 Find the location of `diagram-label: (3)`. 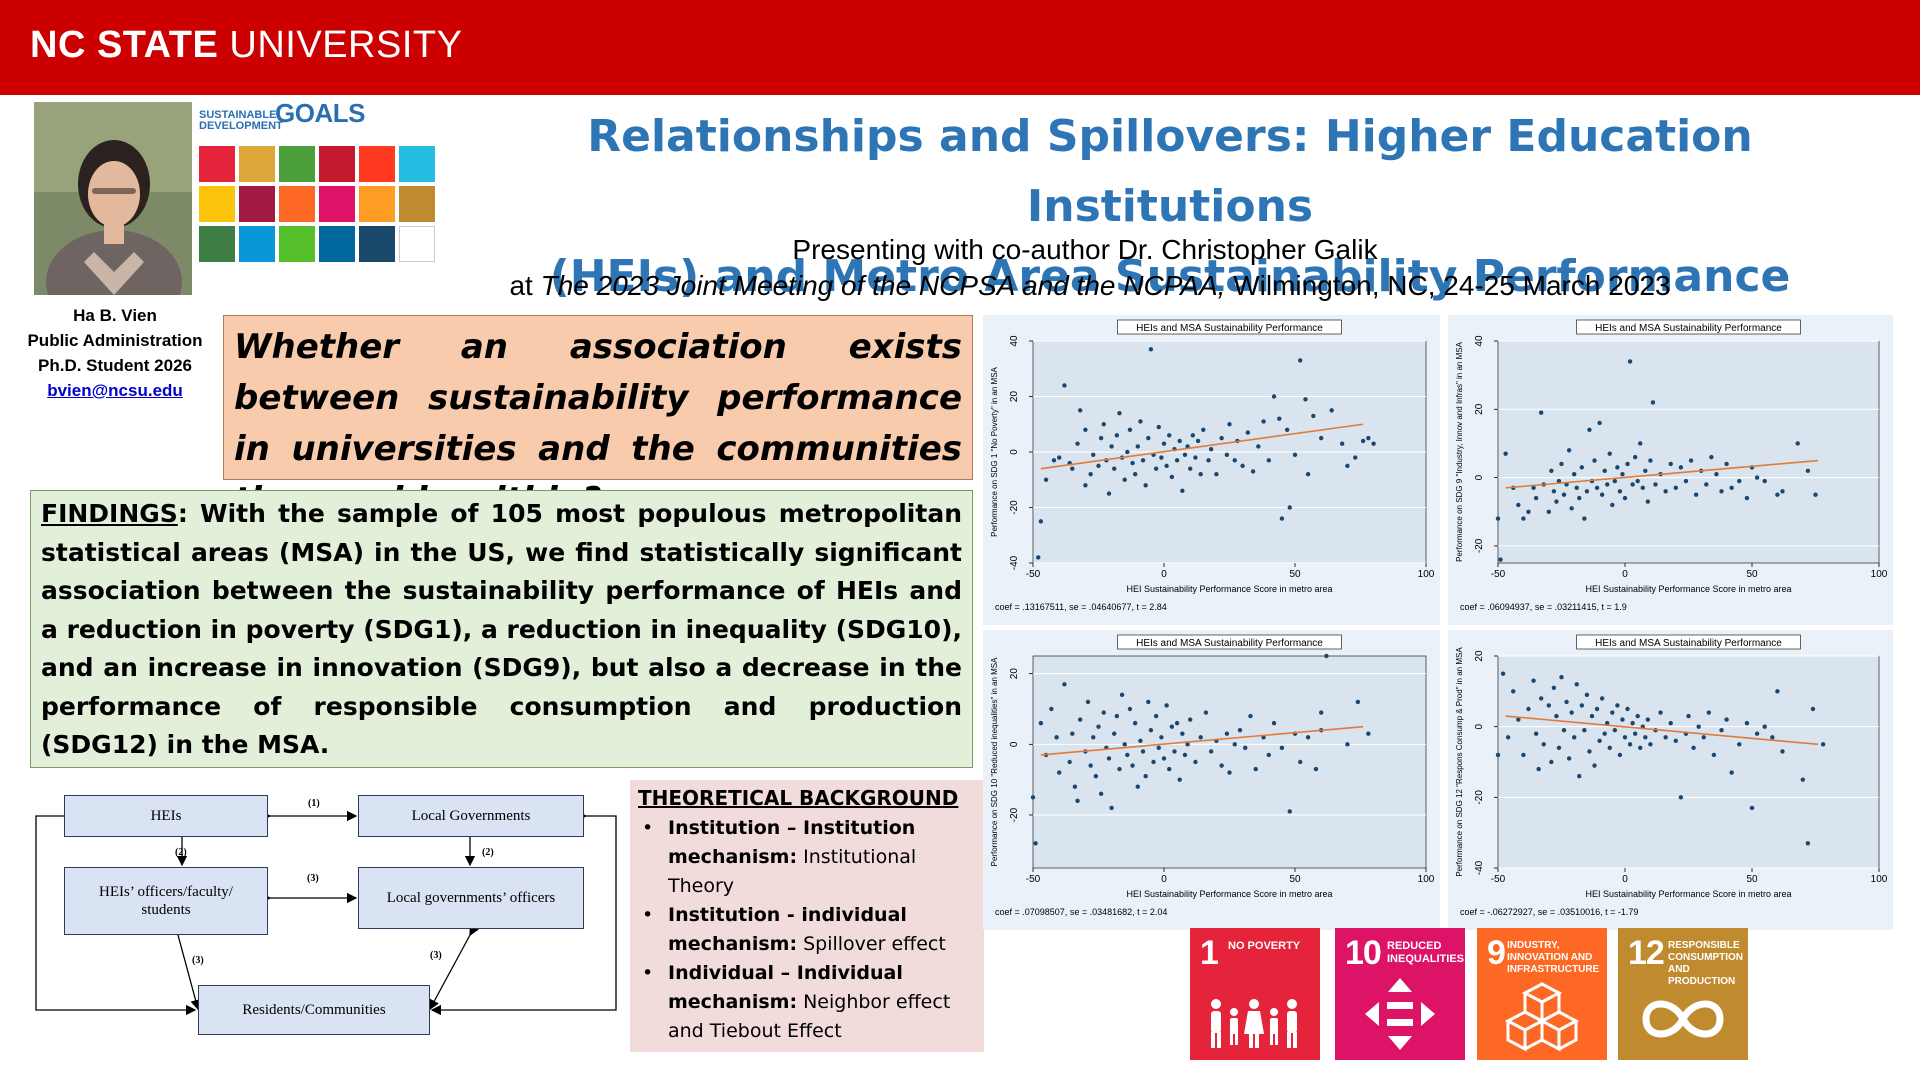

diagram-label: (3) is located at coordinates (198, 960).